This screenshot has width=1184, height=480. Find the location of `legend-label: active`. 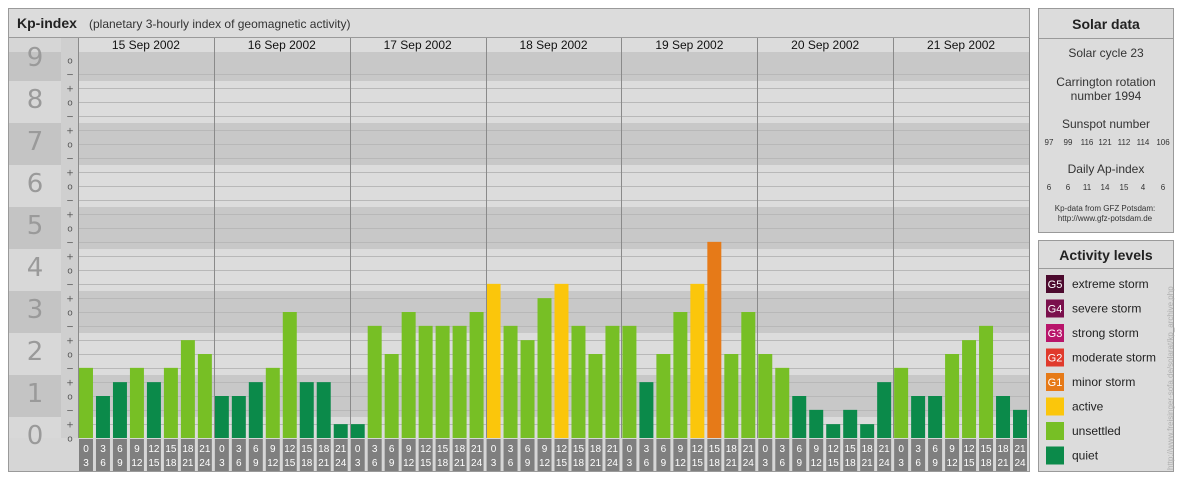

legend-label: active is located at coordinates (1088, 407).